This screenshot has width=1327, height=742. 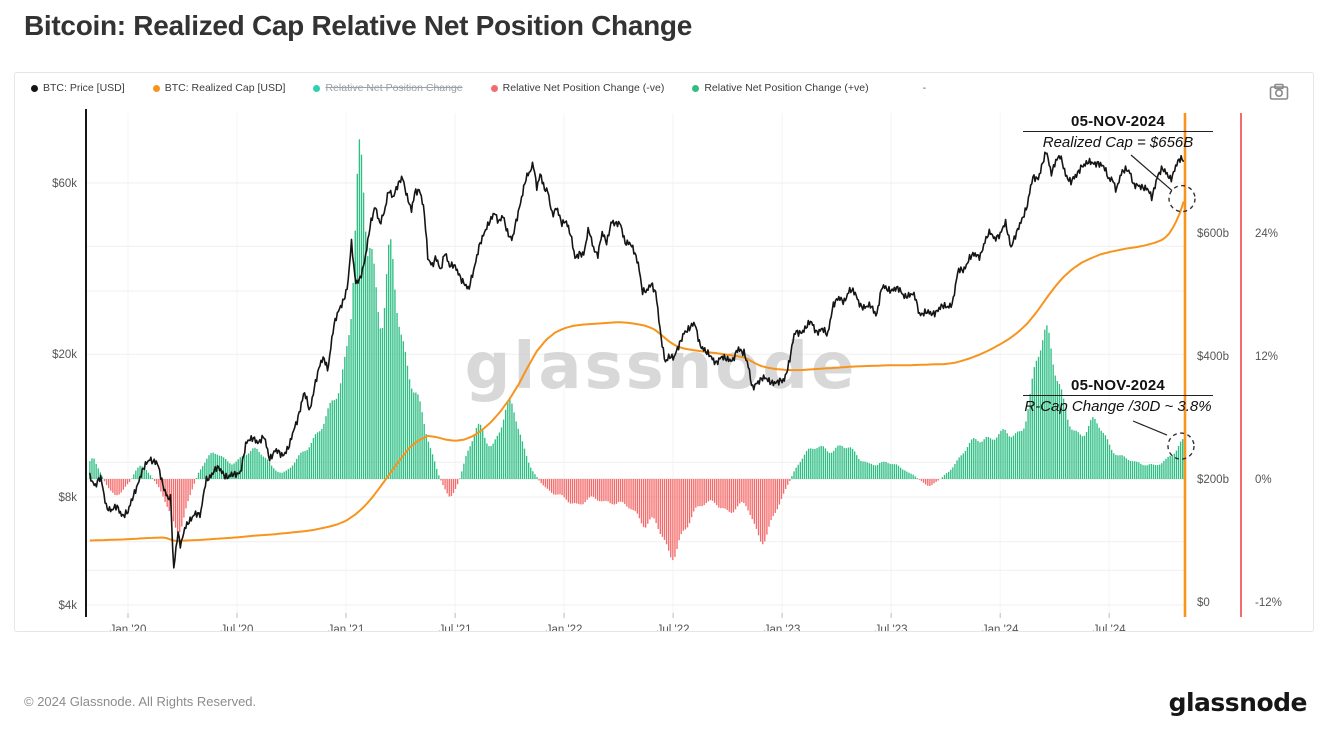 I want to click on glassnode-logo: glassnode, so click(x=1238, y=702).